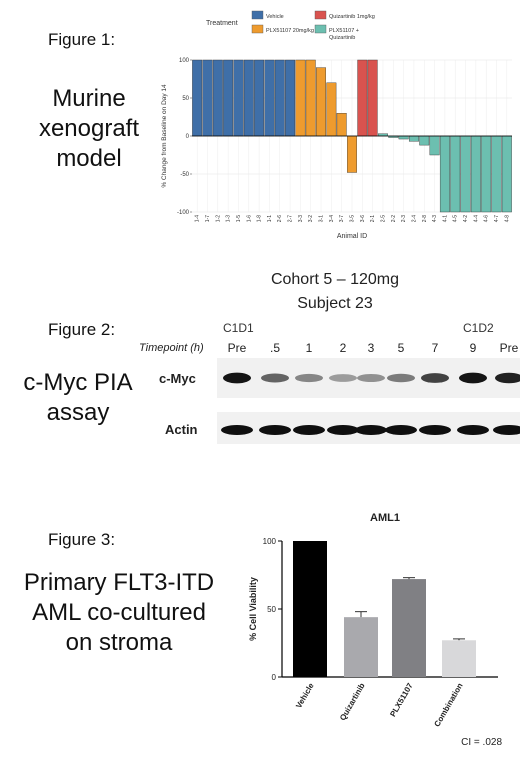  What do you see at coordinates (270, 218) in the screenshot?
I see `x-tick-label: 1-1` at bounding box center [270, 218].